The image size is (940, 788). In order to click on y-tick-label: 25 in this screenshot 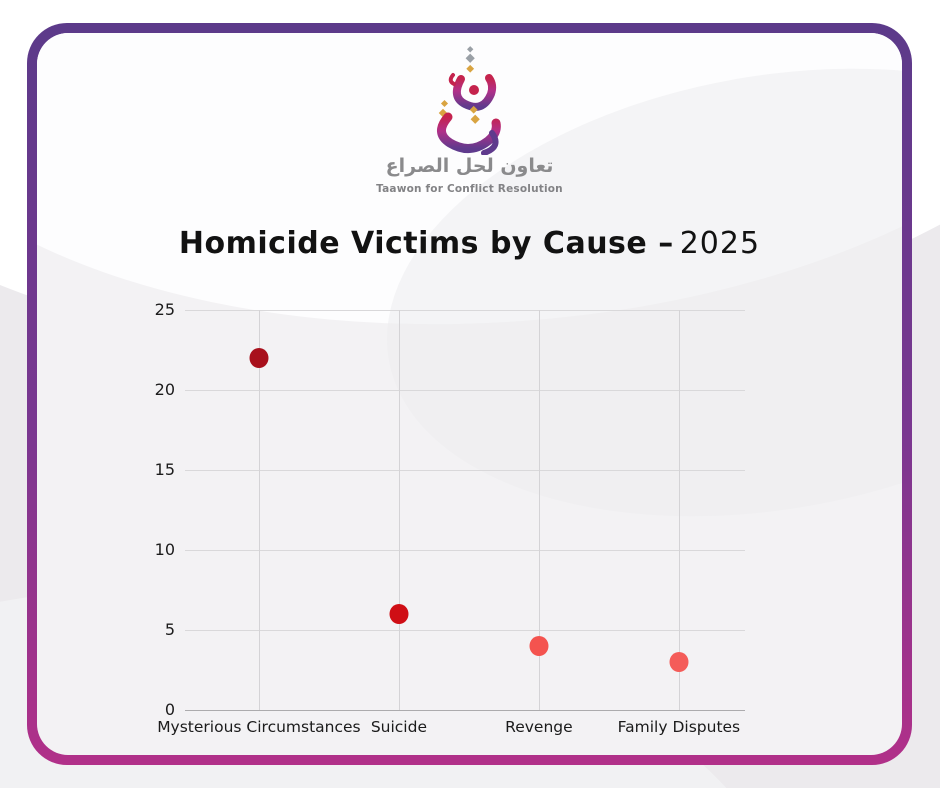, I will do `click(164, 309)`.